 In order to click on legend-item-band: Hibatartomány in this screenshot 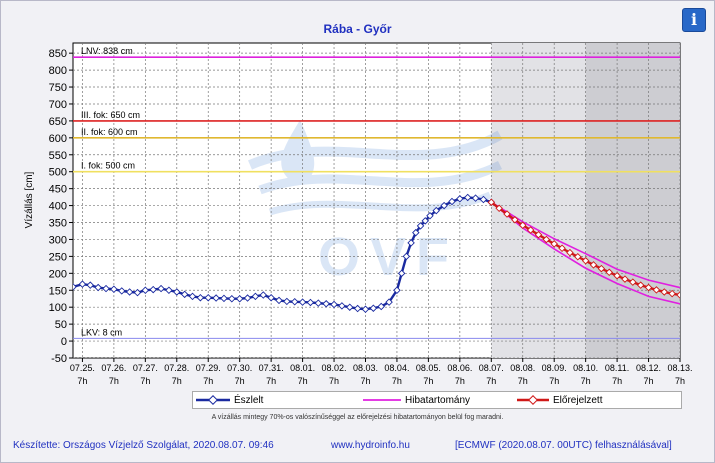, I will do `click(416, 400)`.